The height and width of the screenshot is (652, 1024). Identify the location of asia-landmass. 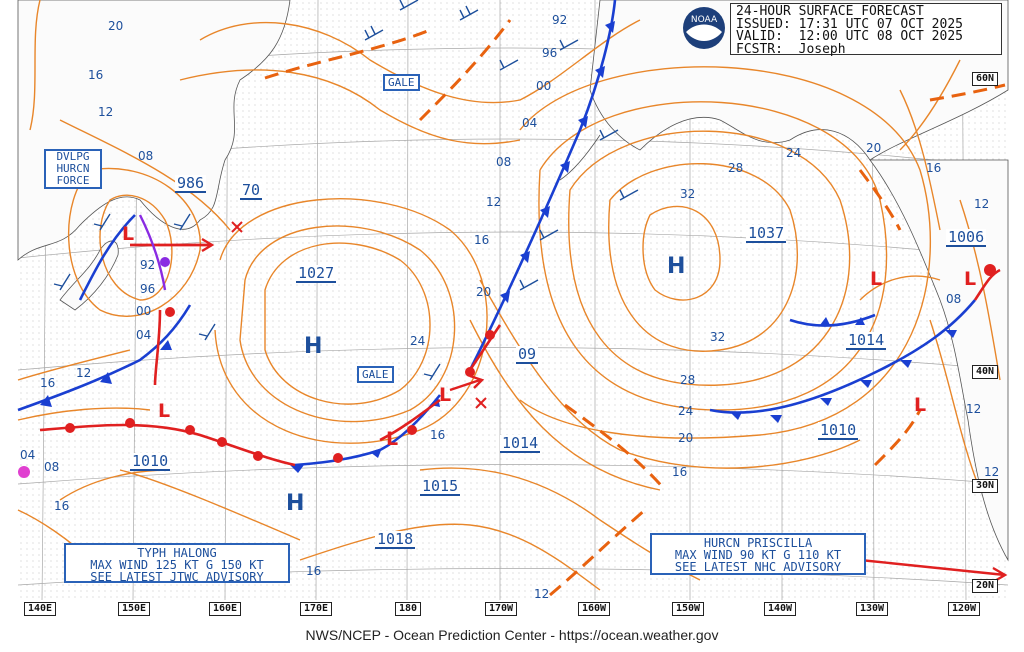
(154, 130).